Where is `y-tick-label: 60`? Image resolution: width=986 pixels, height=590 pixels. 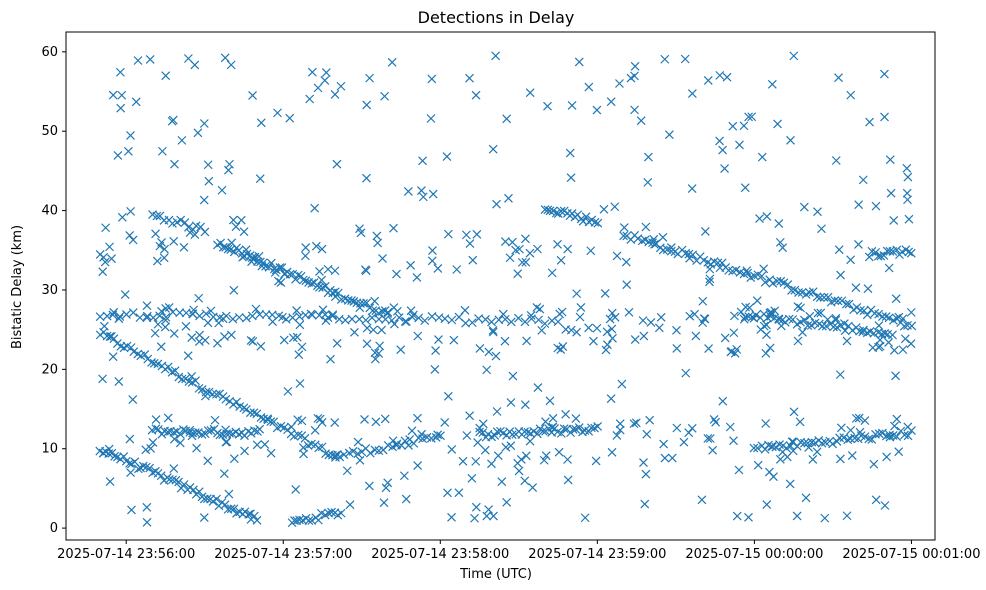
y-tick-label: 60 is located at coordinates (49, 52).